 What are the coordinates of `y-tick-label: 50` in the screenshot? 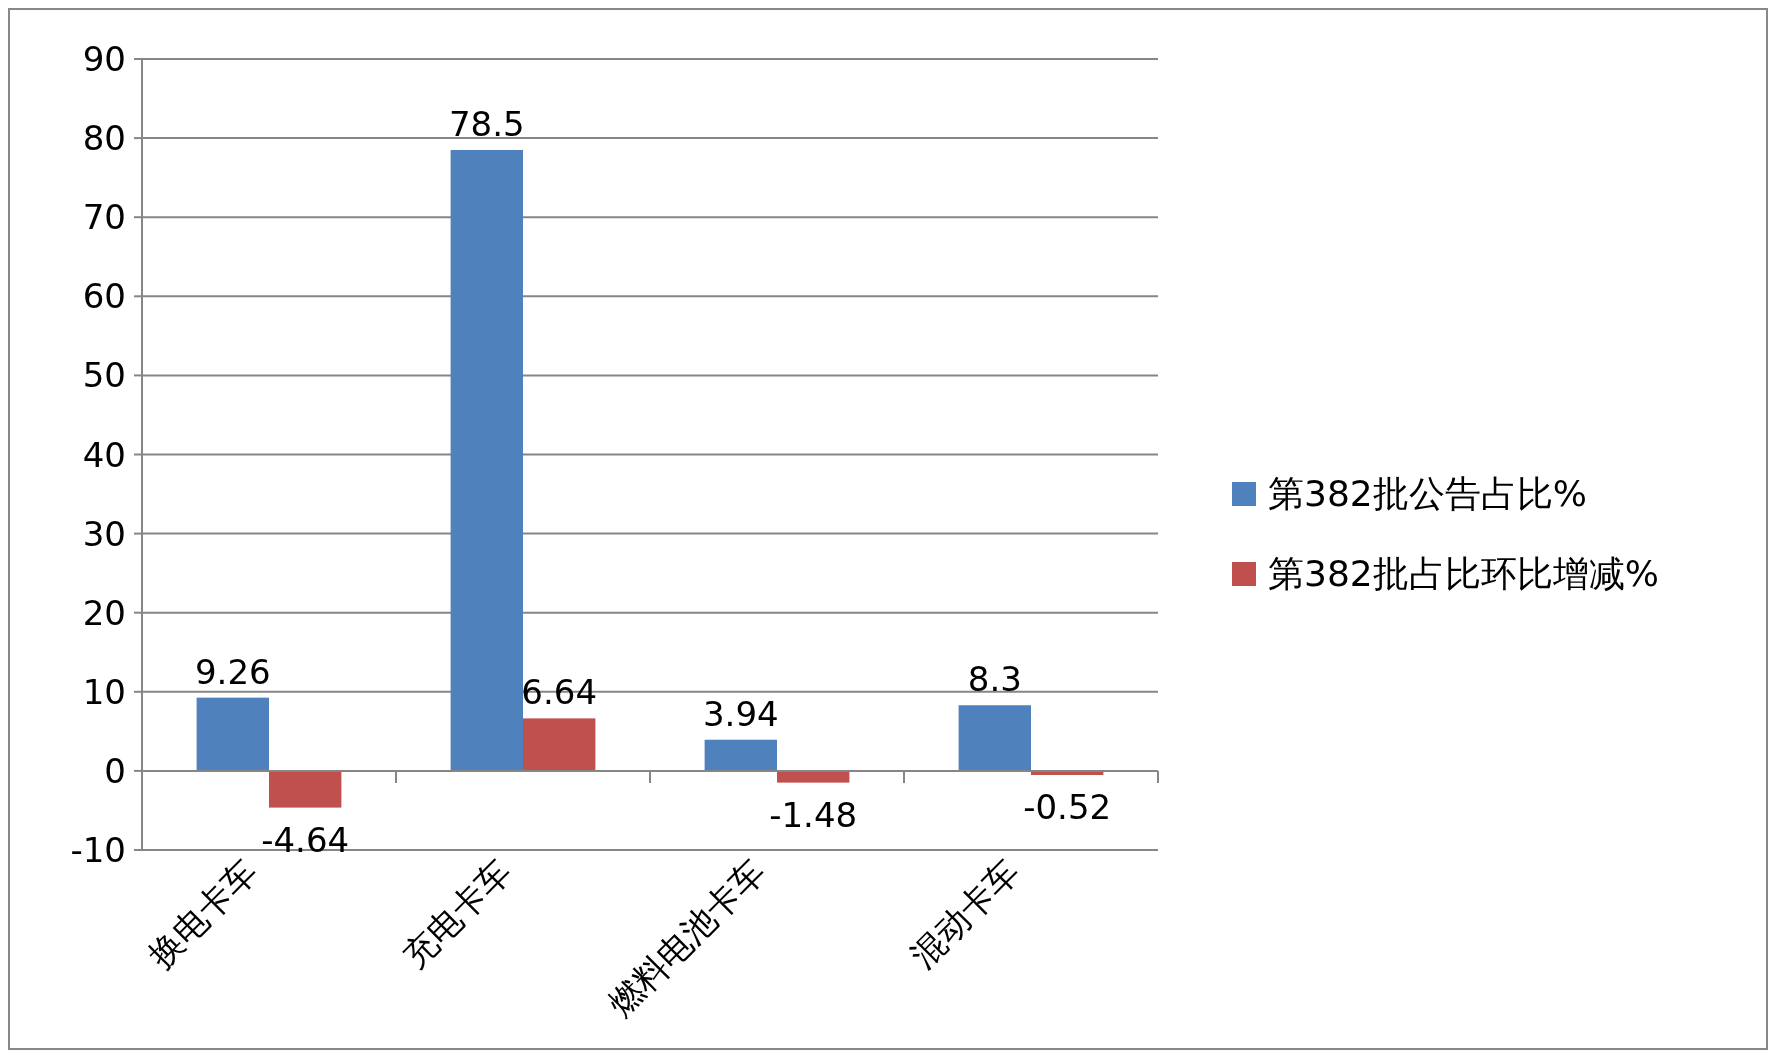 It's located at (104, 375).